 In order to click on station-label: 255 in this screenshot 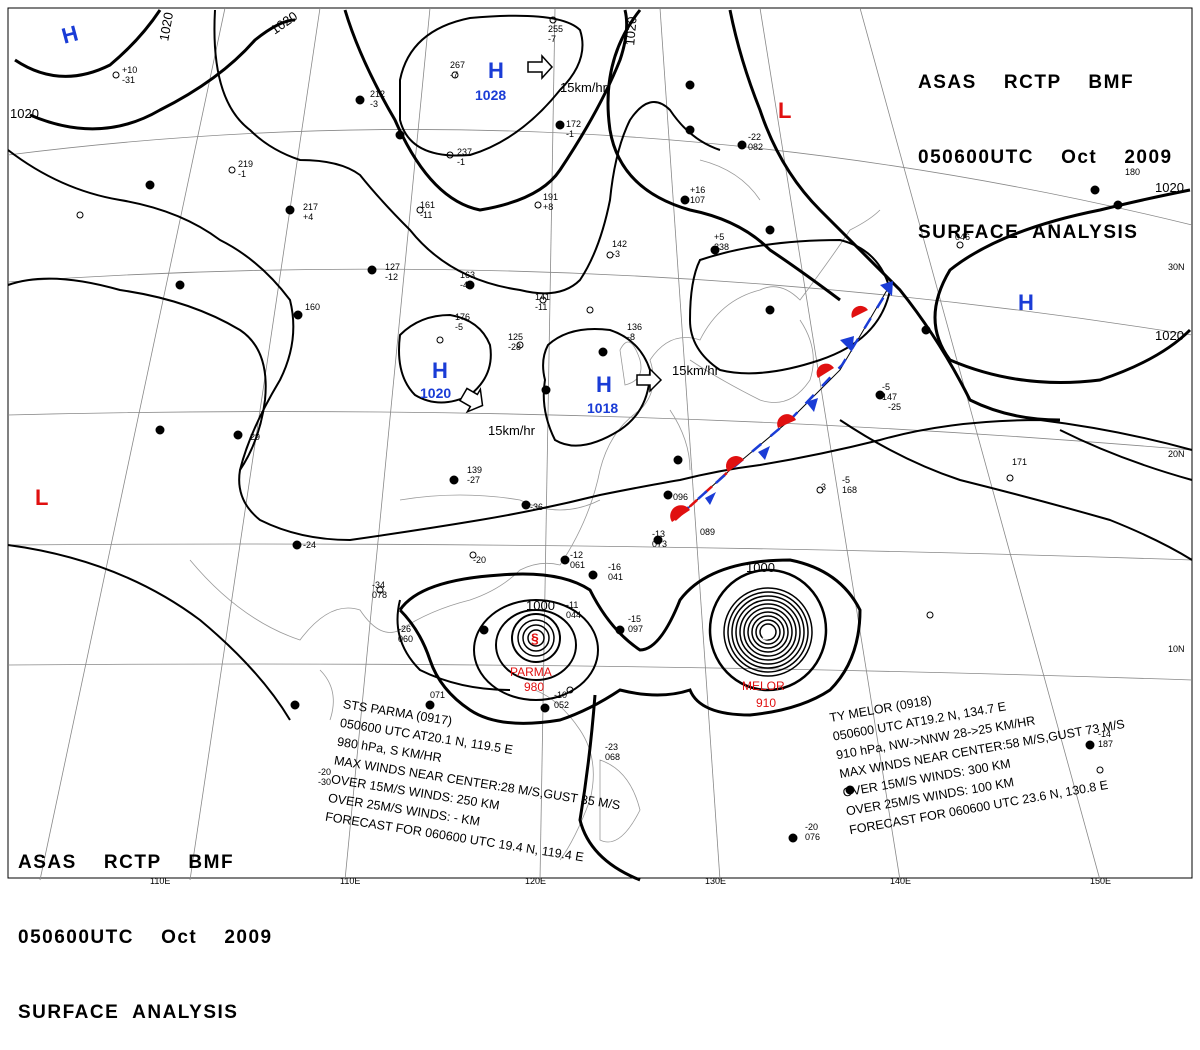, I will do `click(555, 29)`.